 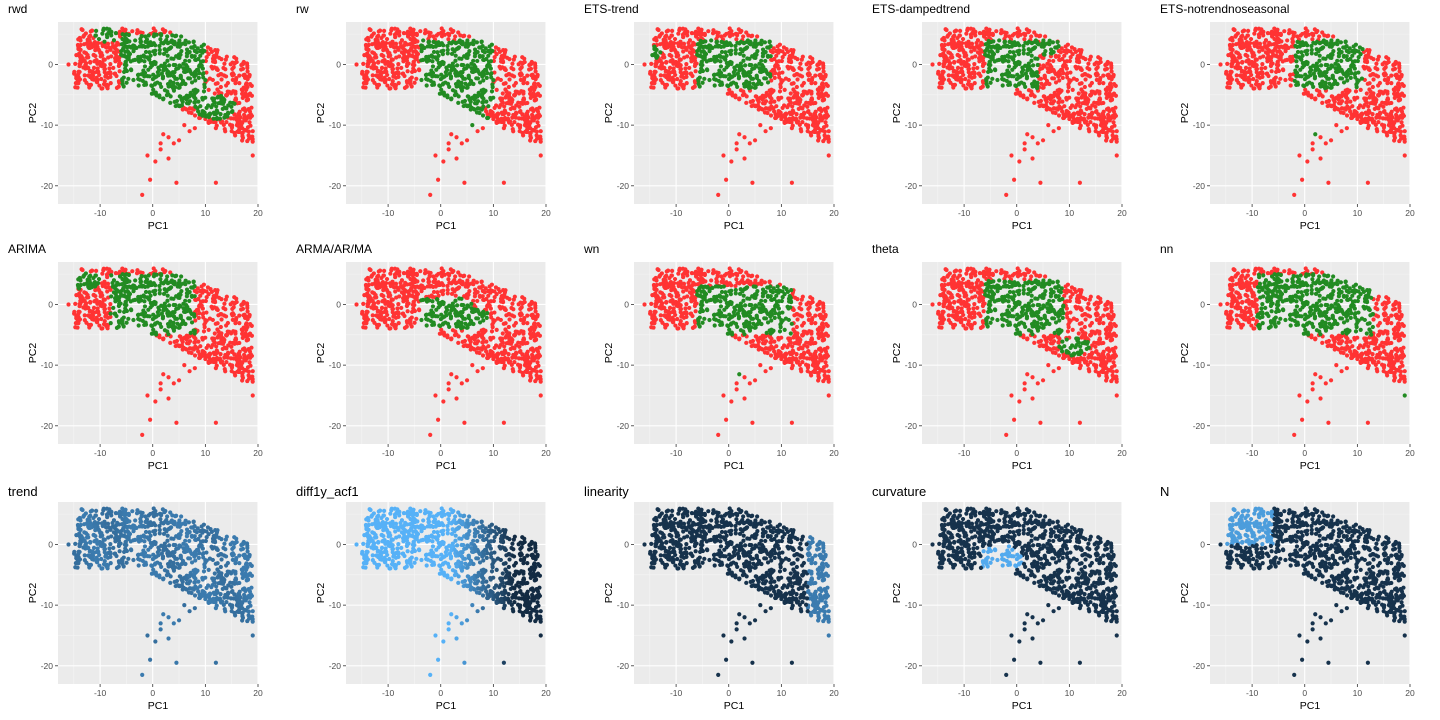 What do you see at coordinates (1202, 64) in the screenshot?
I see `y-tick-label: 0` at bounding box center [1202, 64].